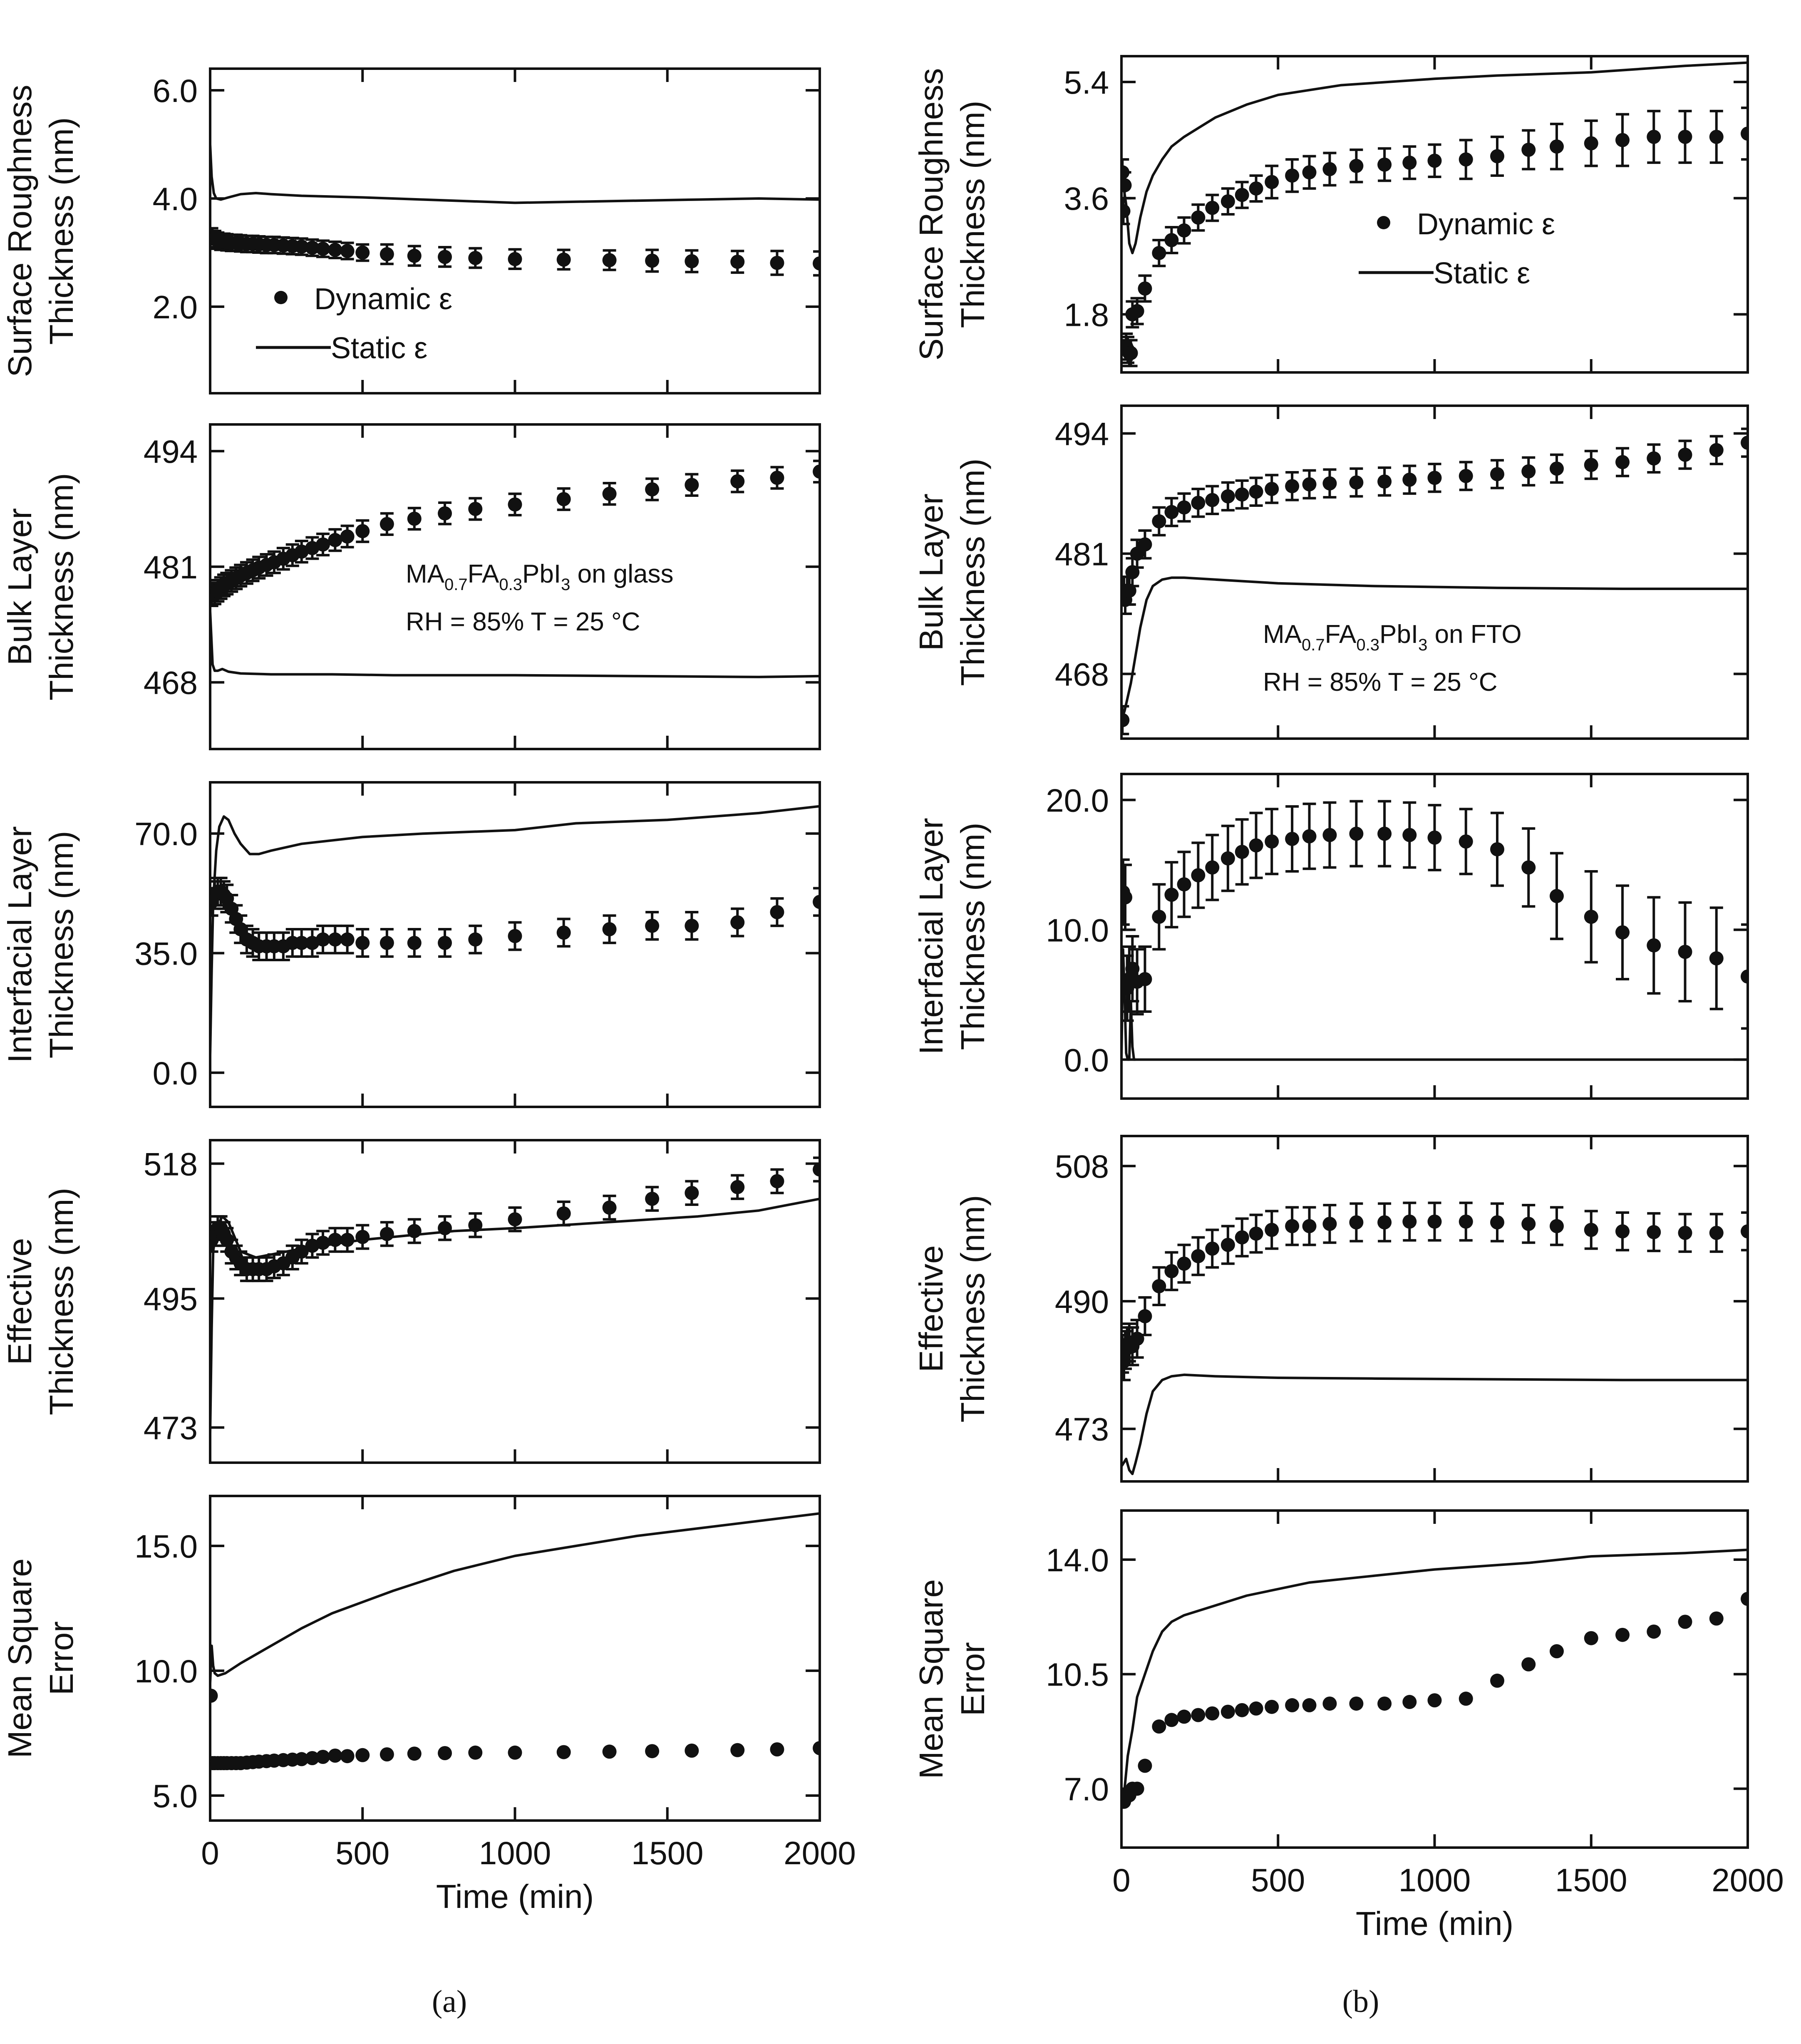 Image resolution: width=1801 pixels, height=2044 pixels. Describe the element at coordinates (1086, 1789) in the screenshot. I see `y-tick-label: 7.0` at that location.